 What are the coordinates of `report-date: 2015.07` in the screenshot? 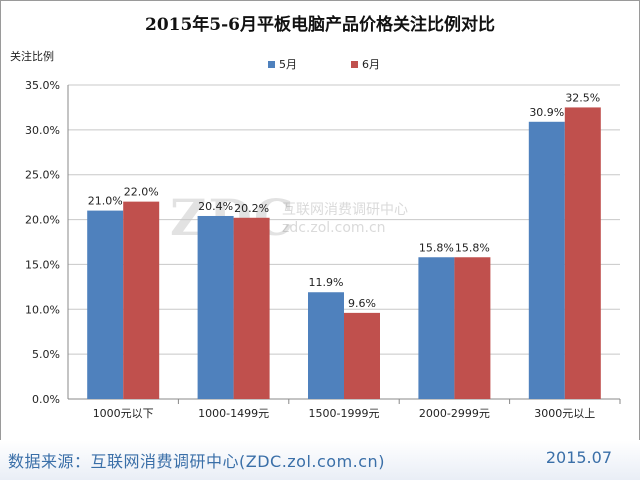 It's located at (578, 457).